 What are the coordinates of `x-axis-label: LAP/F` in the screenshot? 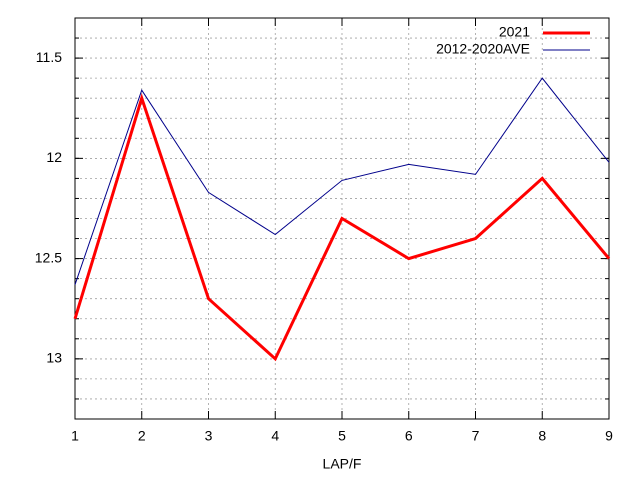 It's located at (342, 464).